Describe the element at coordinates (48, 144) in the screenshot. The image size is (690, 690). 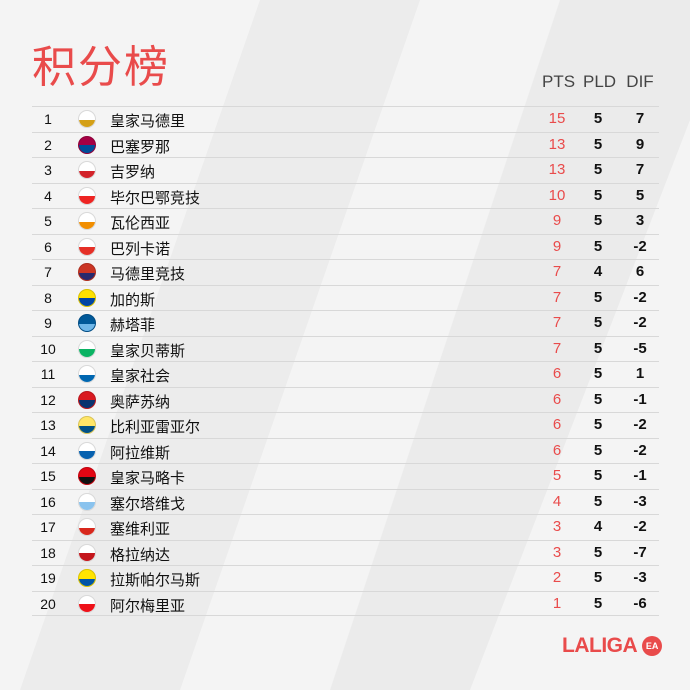
I see `rank-cell: 2` at that location.